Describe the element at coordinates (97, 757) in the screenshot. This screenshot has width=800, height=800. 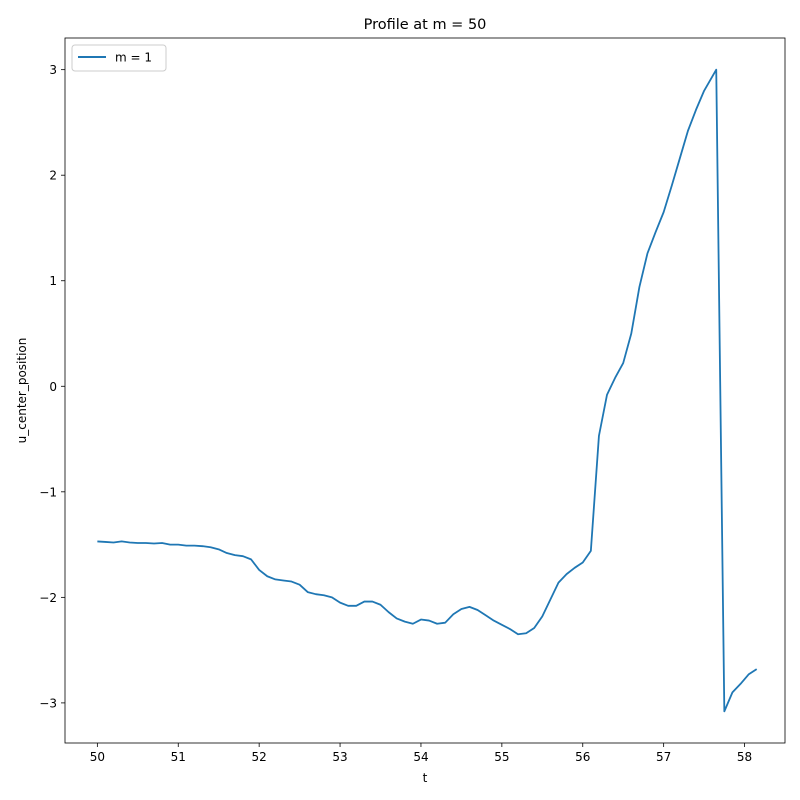
I see `x-tick-label: 50` at that location.